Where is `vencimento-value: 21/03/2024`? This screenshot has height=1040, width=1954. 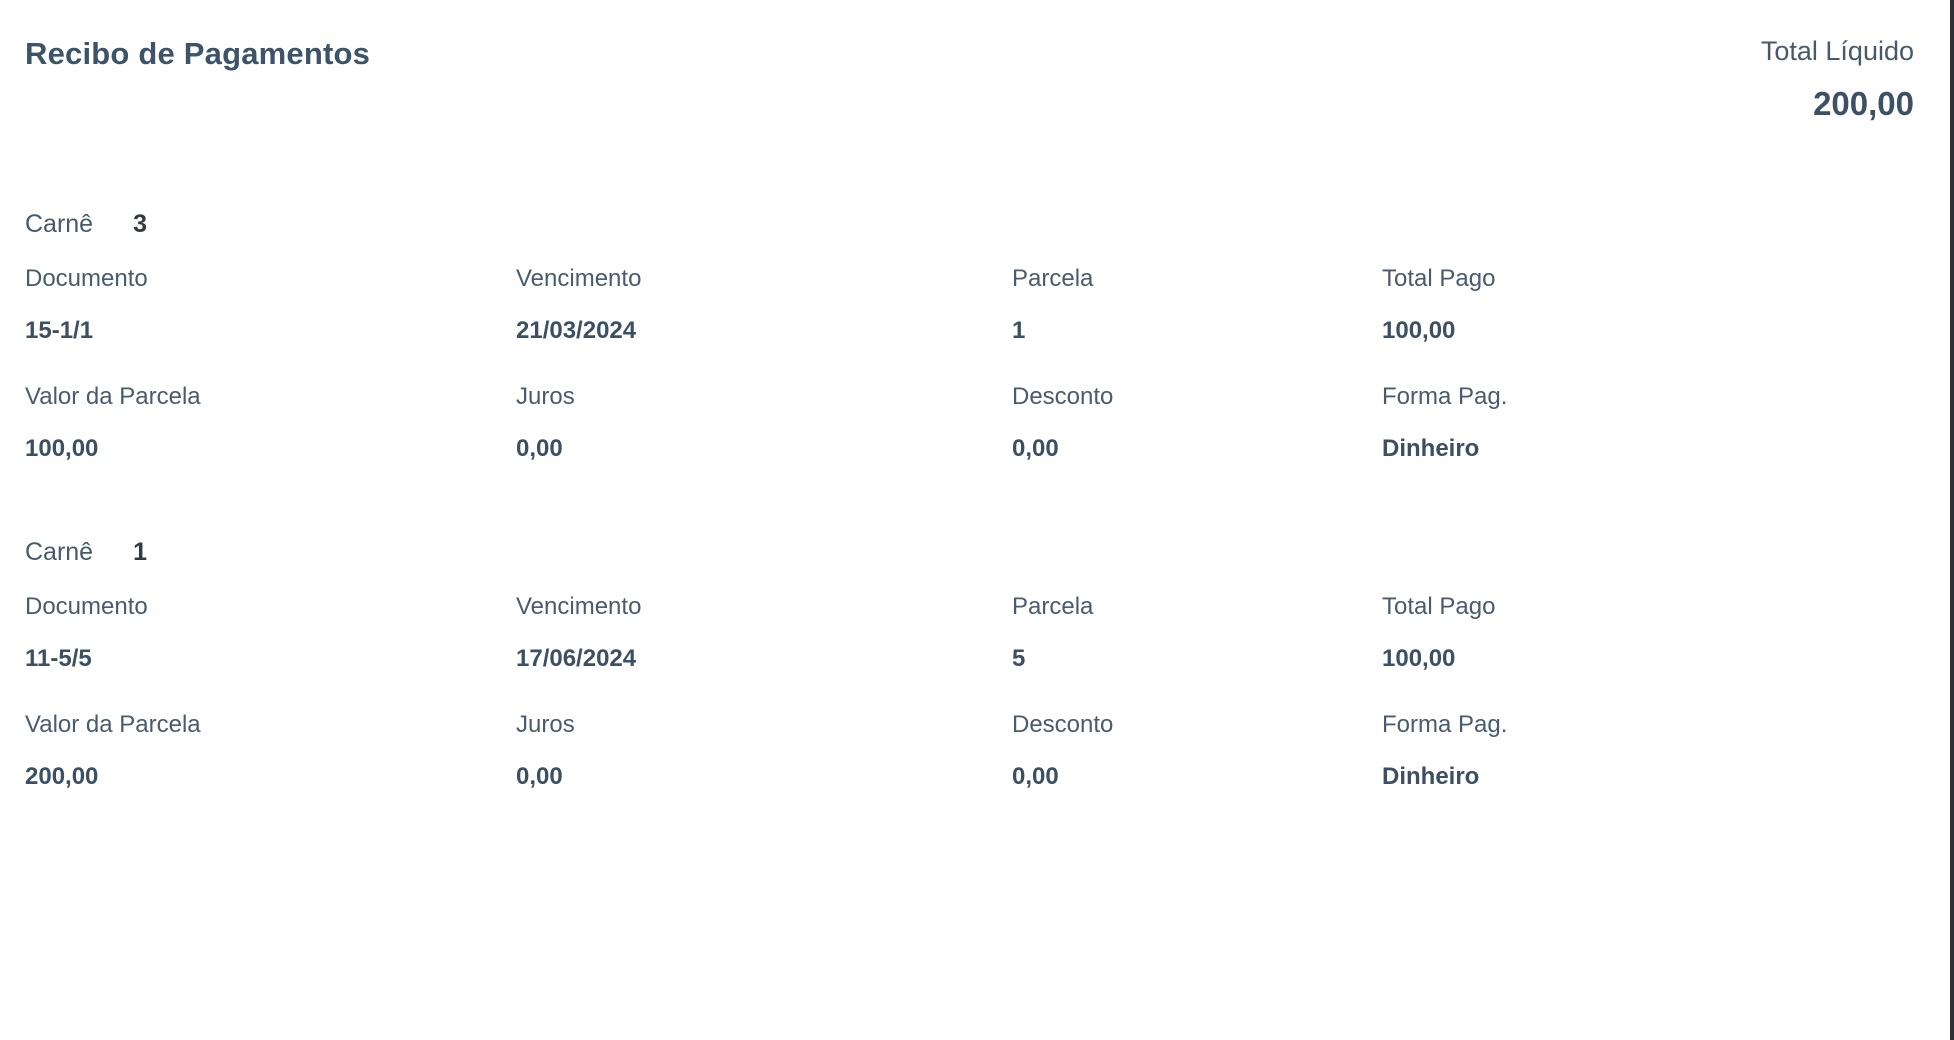 vencimento-value: 21/03/2024 is located at coordinates (576, 330).